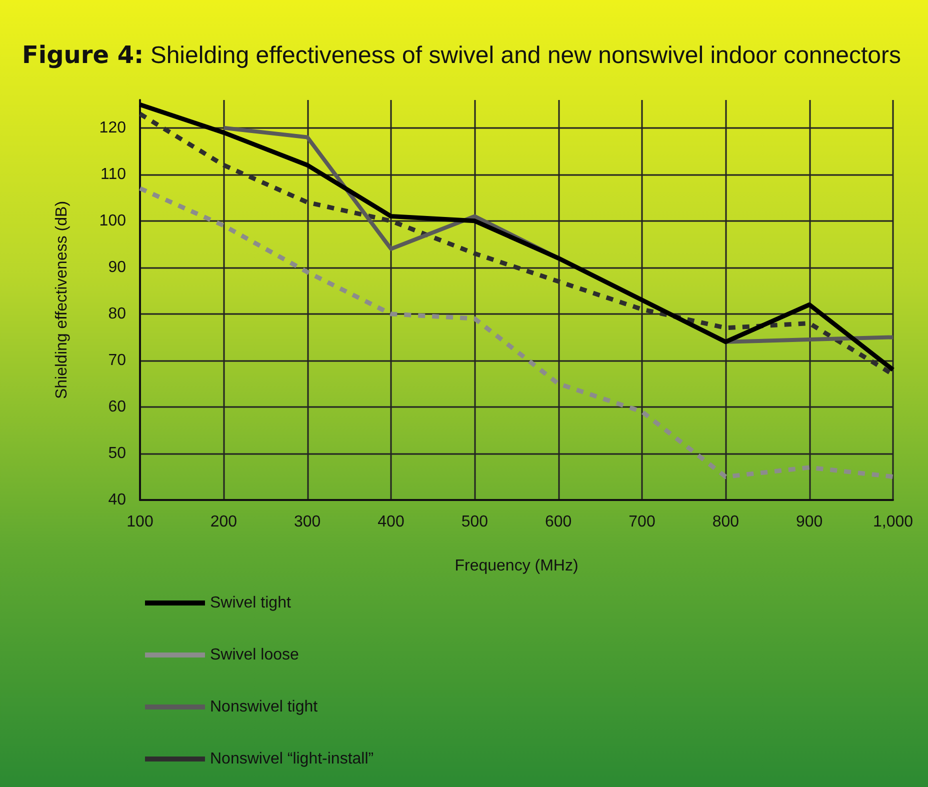 This screenshot has height=787, width=928. I want to click on chart-title: Figure 4: Shielding effectiveness of swivel and new nonswivel indoor connectors, so click(462, 55).